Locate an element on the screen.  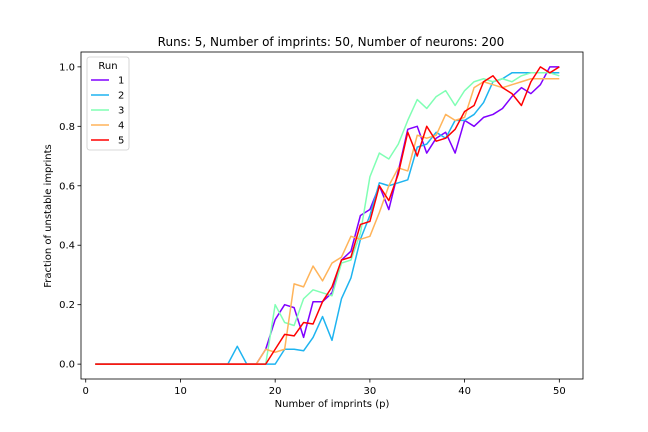
legend-label-4: 4 is located at coordinates (121, 126).